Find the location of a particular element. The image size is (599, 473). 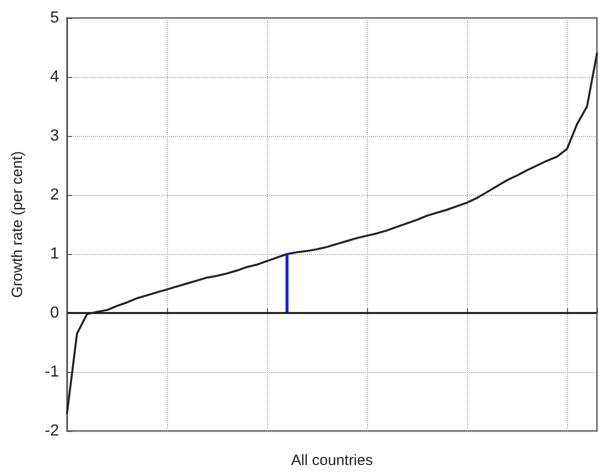

y-axis-title: Growth rate (per cent) is located at coordinates (17, 224).